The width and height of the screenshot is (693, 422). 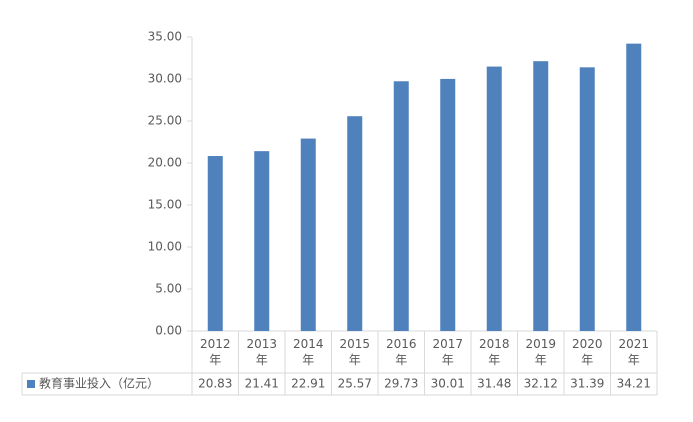 I want to click on table-value: 29.73, so click(x=401, y=384).